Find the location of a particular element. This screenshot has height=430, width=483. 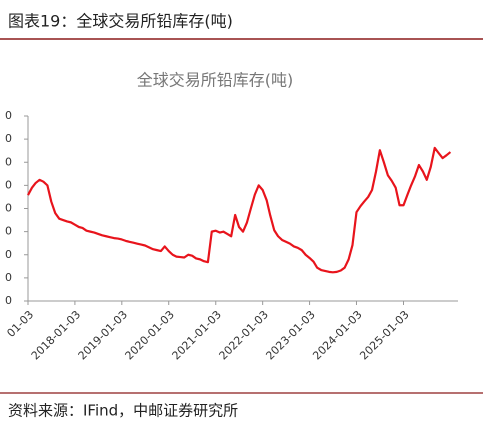

x-tick-label: 2023-01-03 is located at coordinates (290, 335).